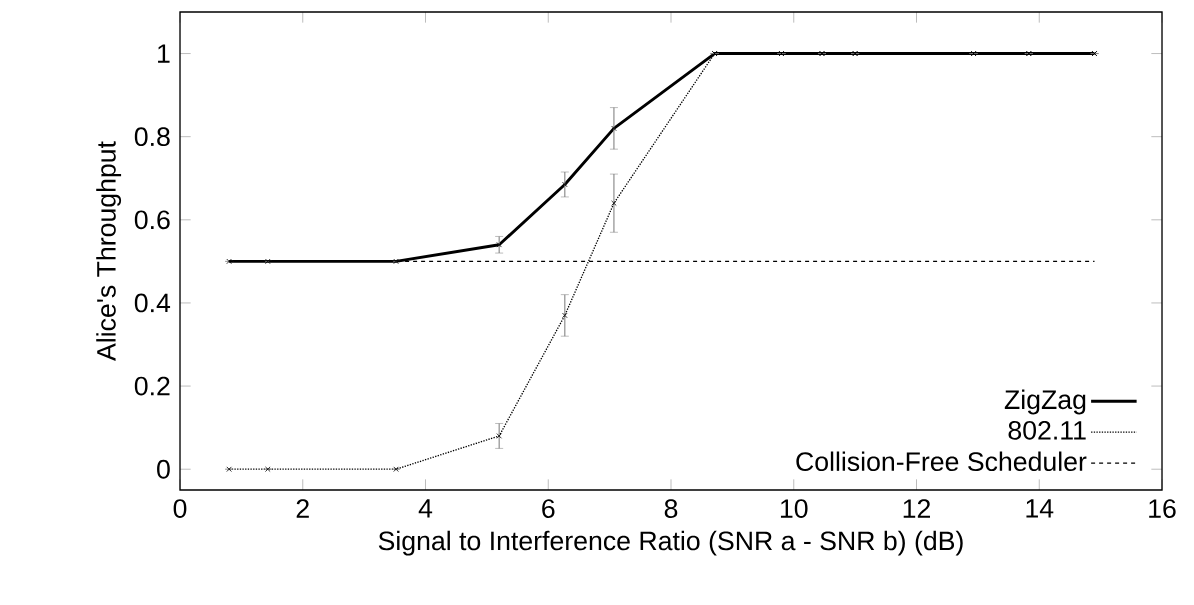  Describe the element at coordinates (109, 251) in the screenshot. I see `y-axis-title: Alice's Throughput` at that location.